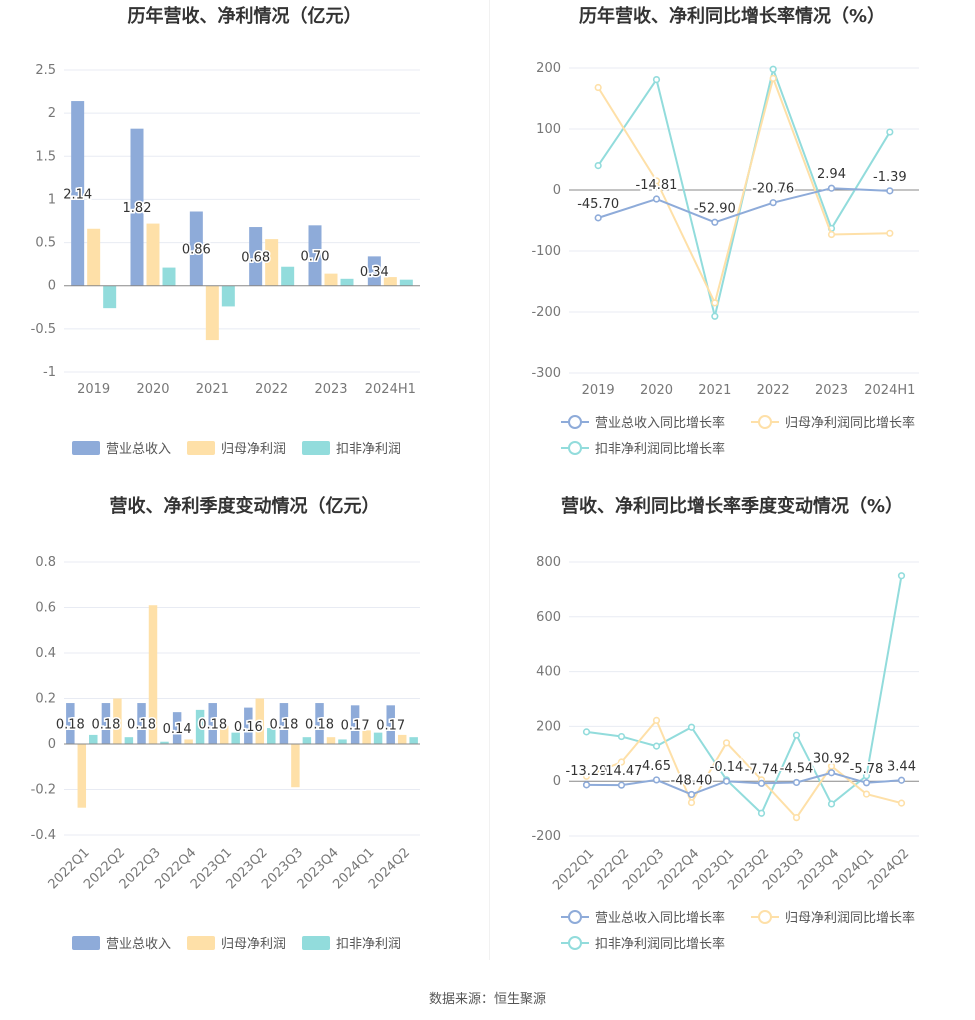 The height and width of the screenshot is (1020, 975). I want to click on data-label: -20.76, so click(773, 189).